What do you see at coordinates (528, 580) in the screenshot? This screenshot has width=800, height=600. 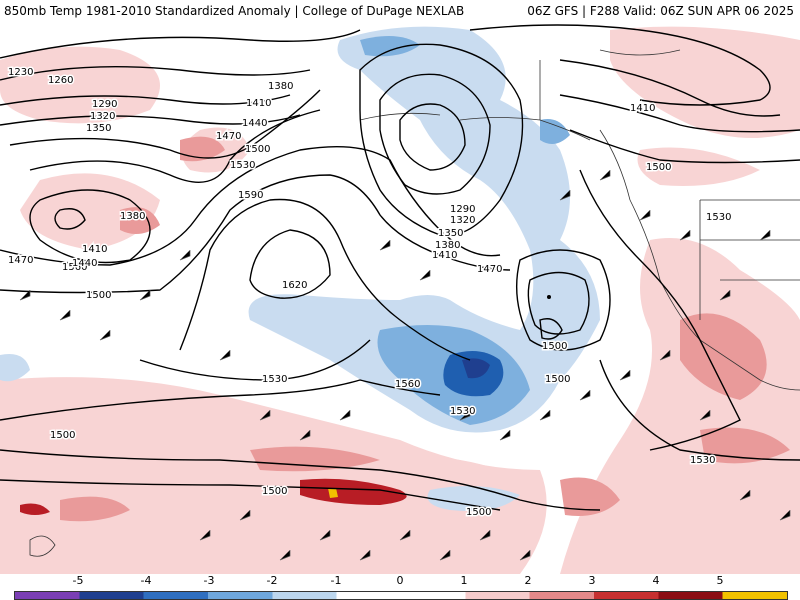 I see `legend-tick: 2` at bounding box center [528, 580].